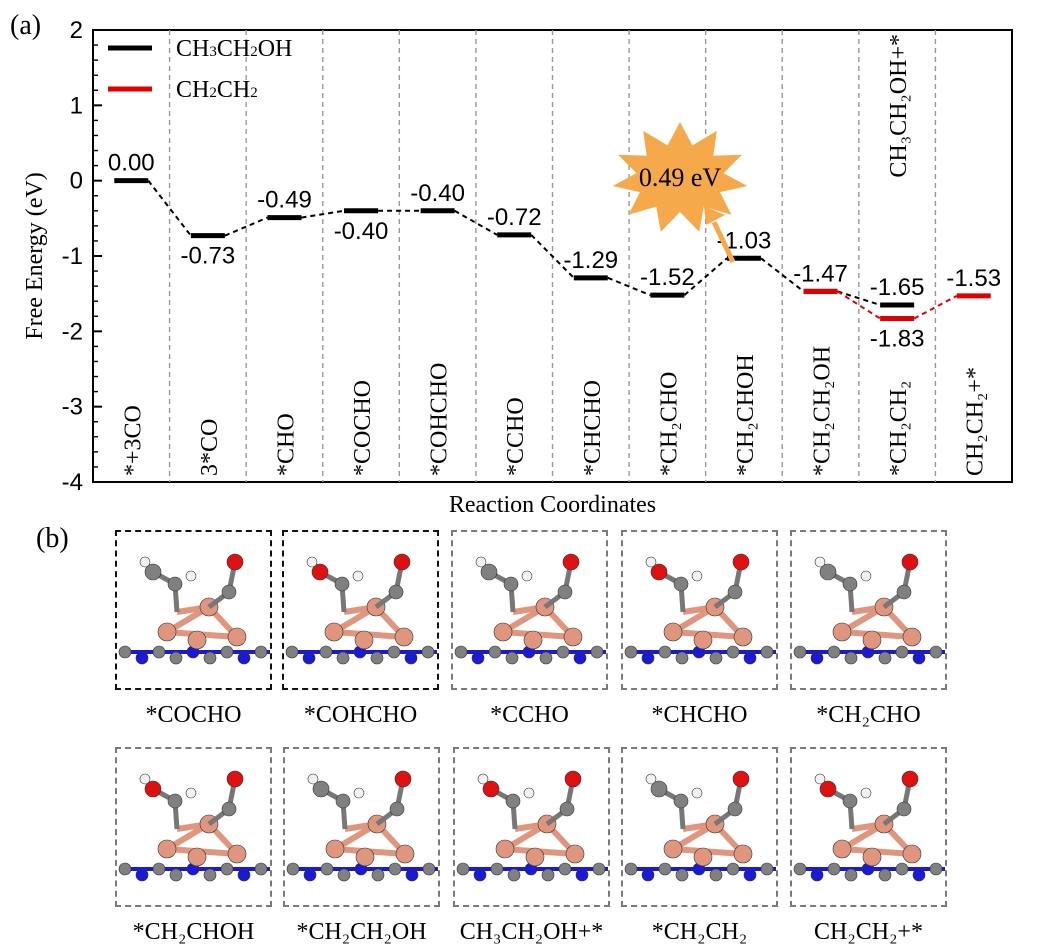  I want to click on y-axis-title: Free Energy (eV), so click(35, 255).